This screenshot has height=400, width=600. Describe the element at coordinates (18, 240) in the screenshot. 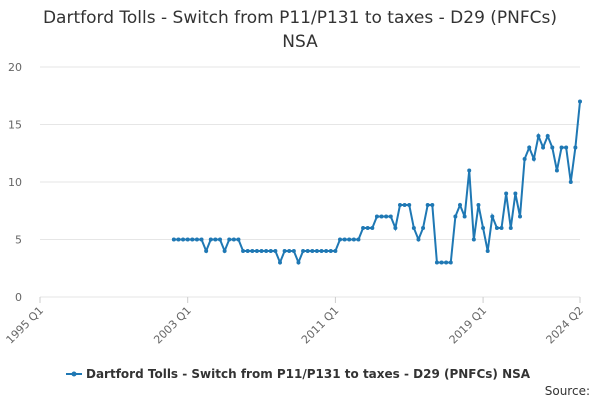

I see `y-tick-label: 5` at that location.